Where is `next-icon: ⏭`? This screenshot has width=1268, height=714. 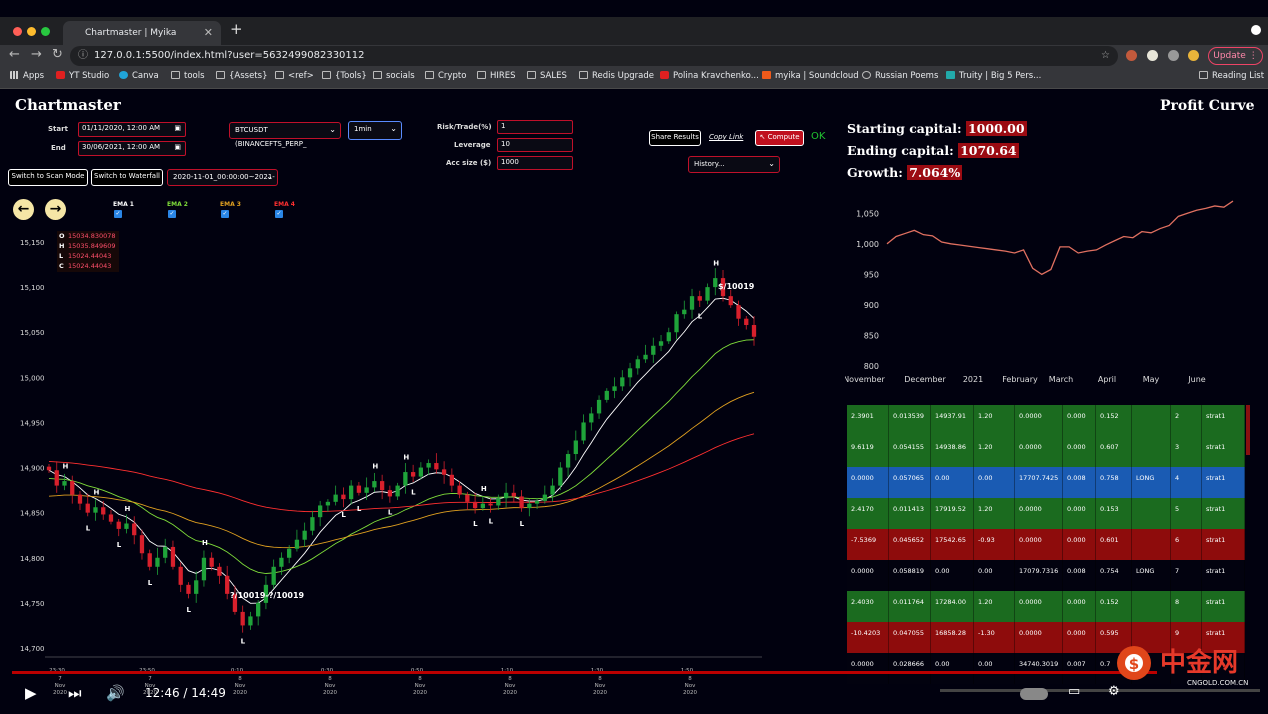 next-icon: ⏭ is located at coordinates (75, 693).